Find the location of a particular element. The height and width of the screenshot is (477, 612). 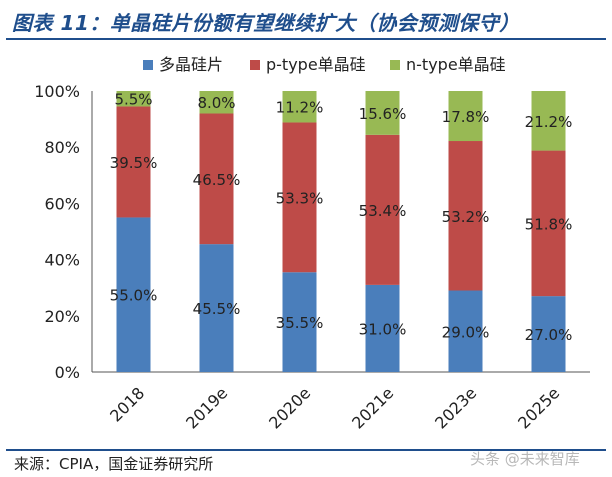

data-label: 46.5% is located at coordinates (217, 180).